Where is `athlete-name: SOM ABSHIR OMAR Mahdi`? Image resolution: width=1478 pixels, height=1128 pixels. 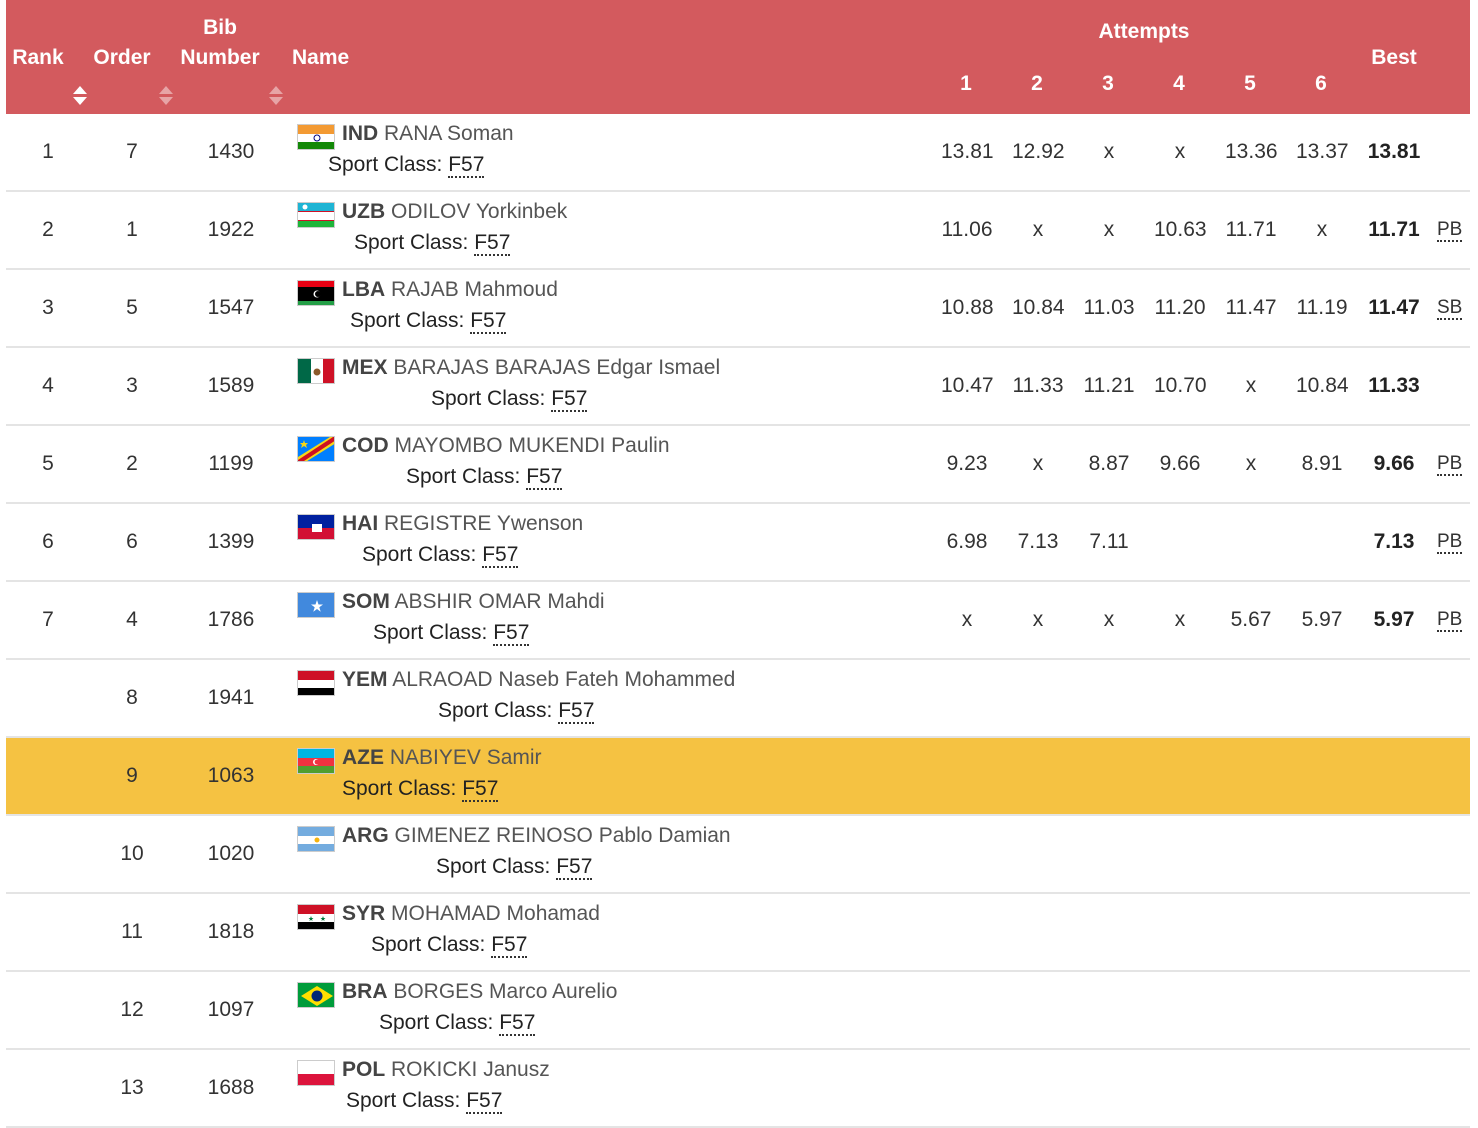
athlete-name: SOM ABSHIR OMAR Mahdi is located at coordinates (473, 602).